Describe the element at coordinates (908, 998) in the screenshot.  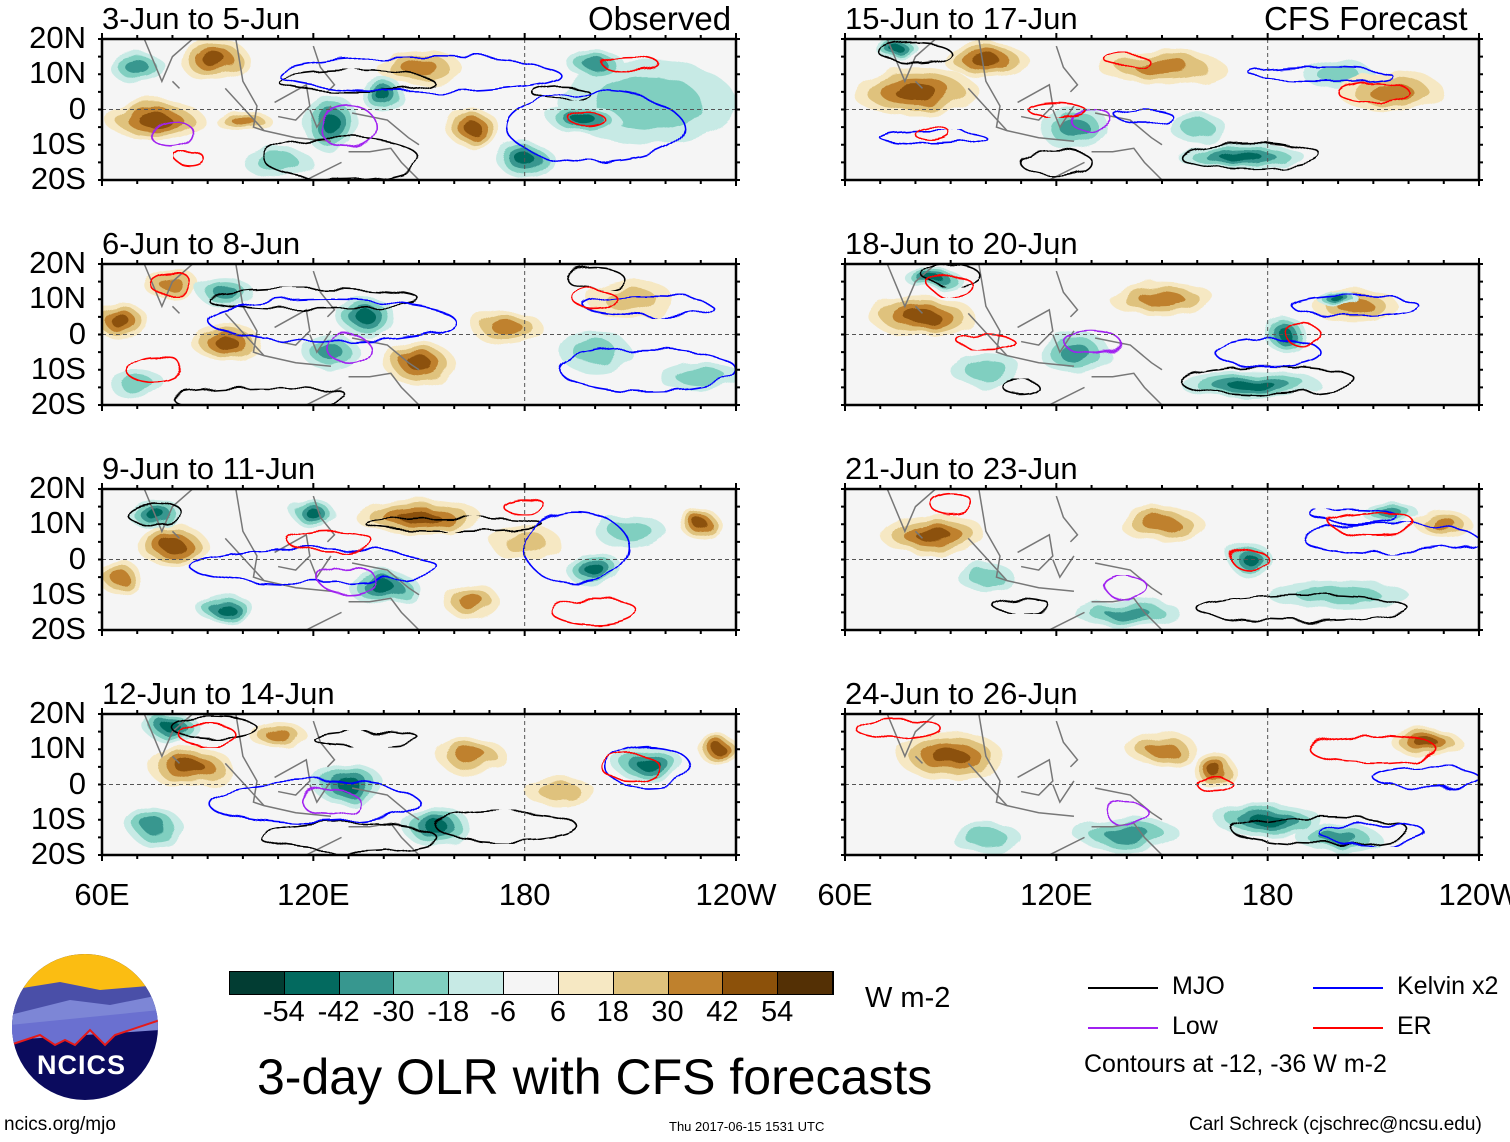
I see `colorbar-units: W m-2` at that location.